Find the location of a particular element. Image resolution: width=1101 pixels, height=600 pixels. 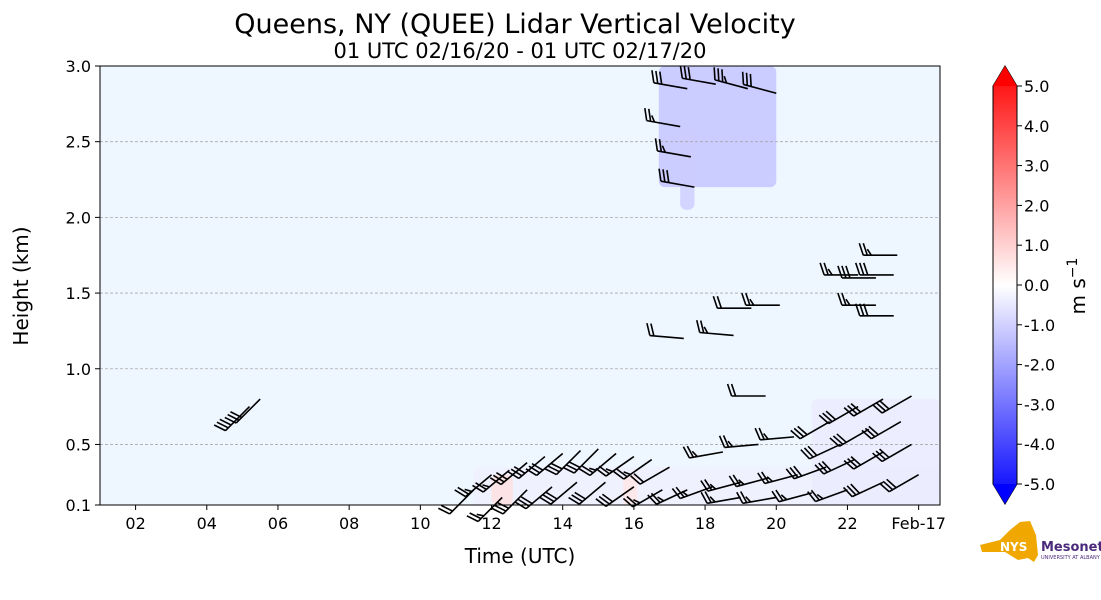

y-tick-label: 3.0 is located at coordinates (78, 66).